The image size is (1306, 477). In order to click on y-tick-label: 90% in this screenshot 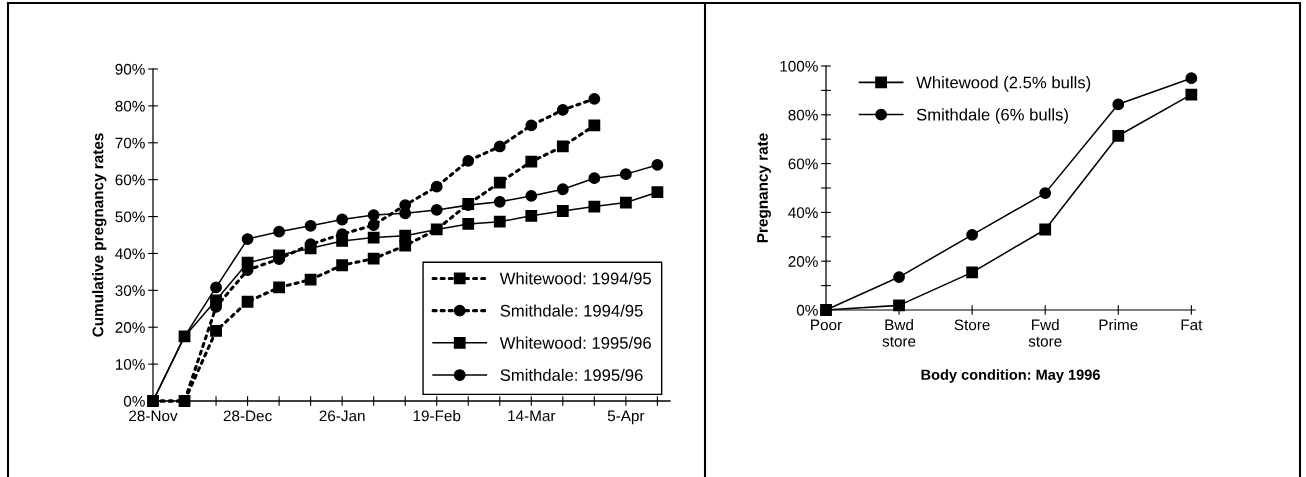, I will do `click(130, 69)`.